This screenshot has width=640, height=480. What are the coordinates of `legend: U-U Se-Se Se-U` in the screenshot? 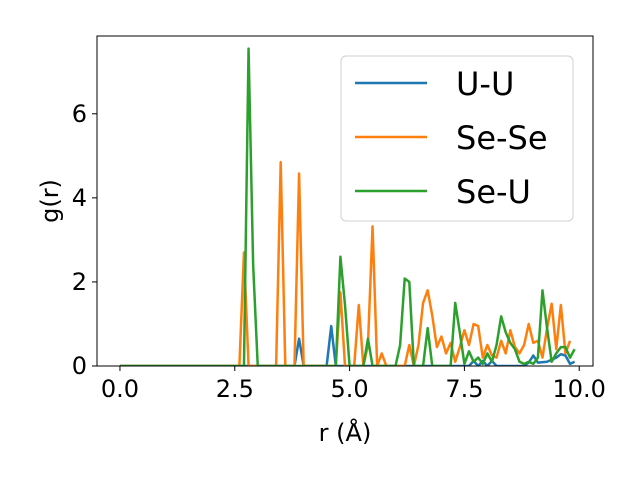 It's located at (457, 138).